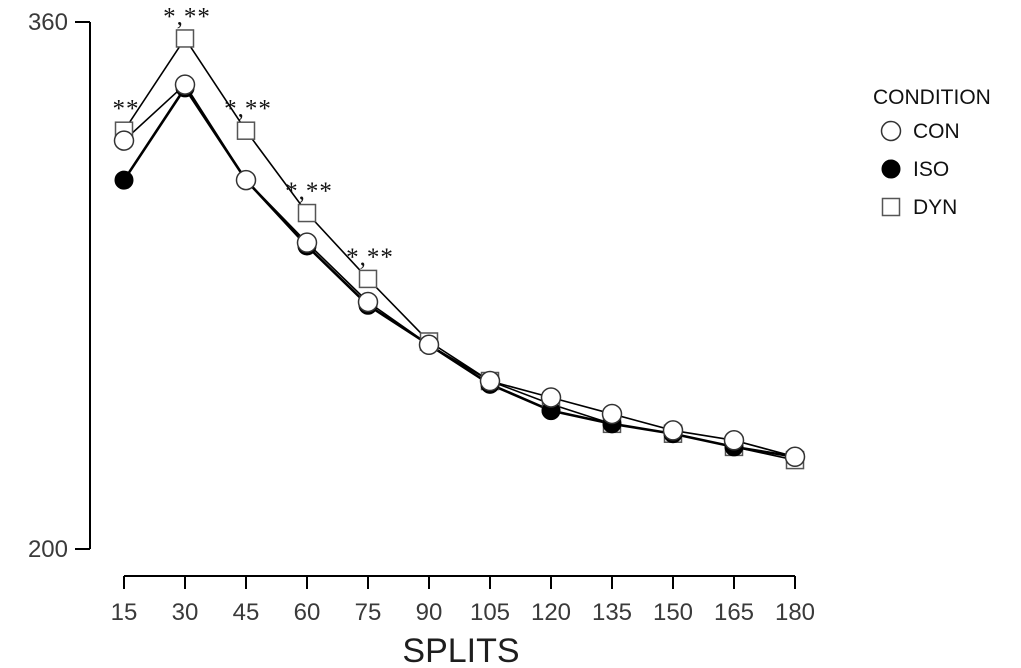  I want to click on x-tick-label: 180, so click(795, 612).